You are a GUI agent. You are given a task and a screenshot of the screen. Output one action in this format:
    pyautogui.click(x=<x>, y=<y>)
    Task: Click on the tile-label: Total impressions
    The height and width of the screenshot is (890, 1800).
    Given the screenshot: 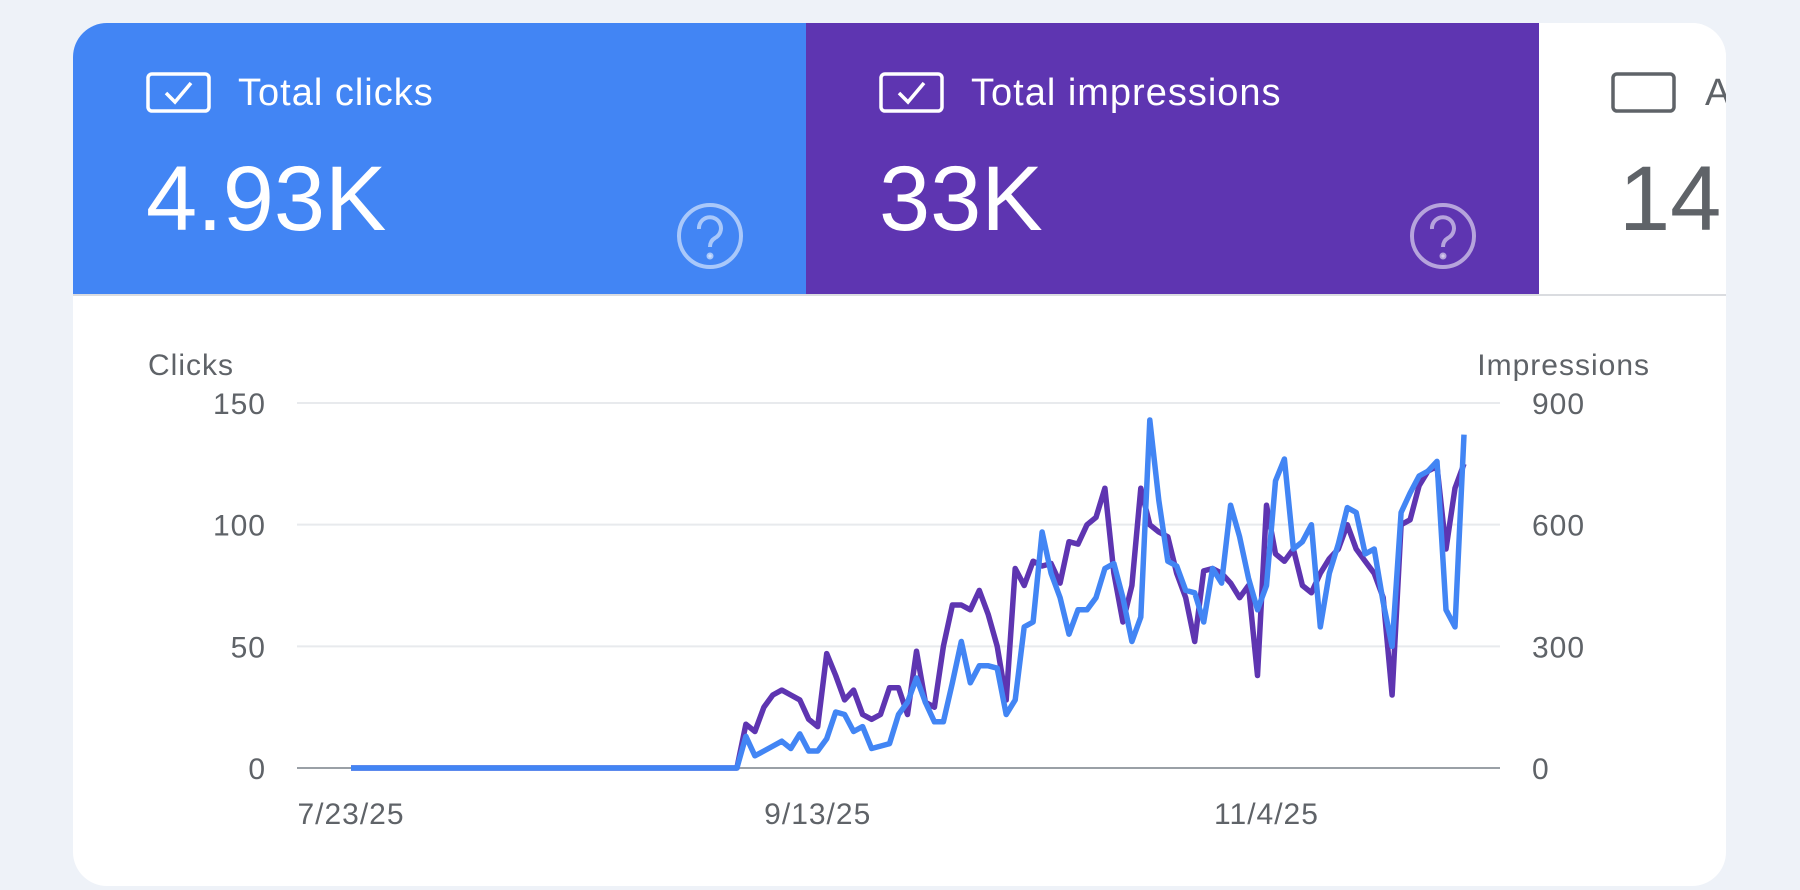 What is the action you would take?
    pyautogui.click(x=1126, y=93)
    